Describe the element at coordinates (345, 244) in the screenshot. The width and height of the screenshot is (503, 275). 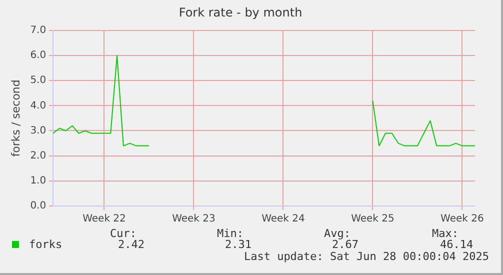
I see `text: 2.67` at that location.